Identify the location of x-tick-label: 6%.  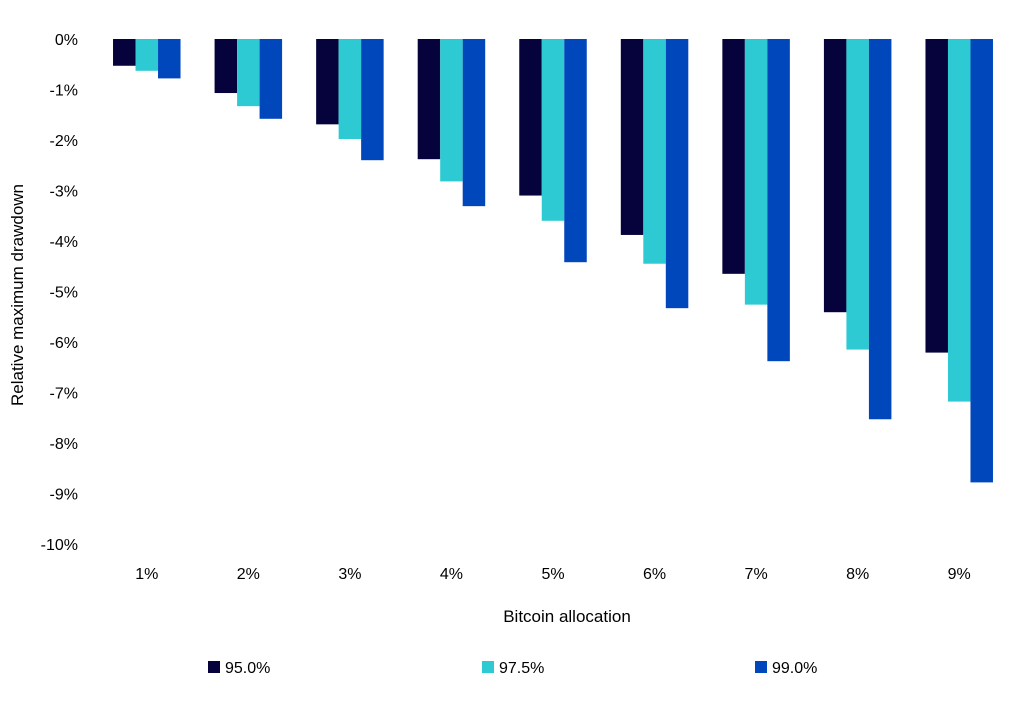
(654, 574).